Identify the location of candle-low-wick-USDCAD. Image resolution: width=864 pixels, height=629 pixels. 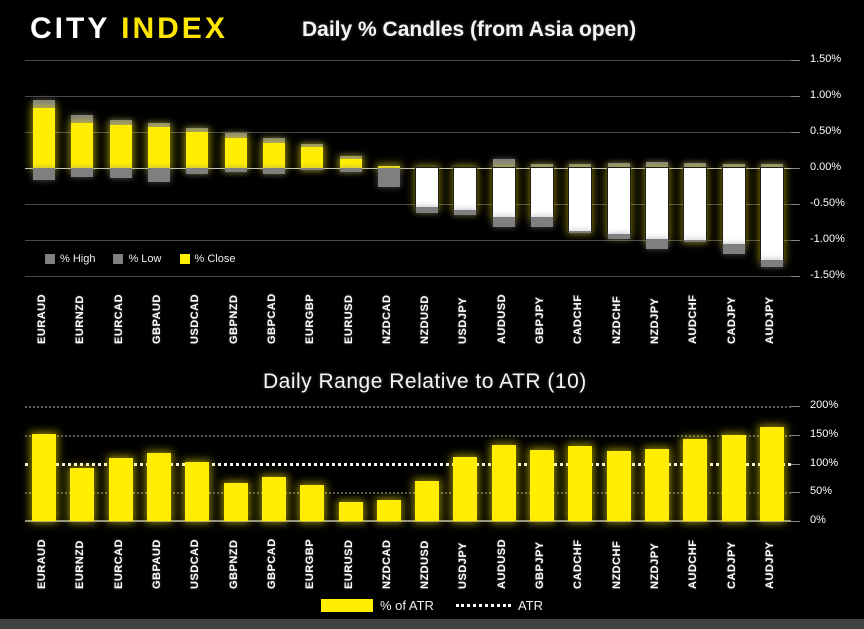
(197, 171).